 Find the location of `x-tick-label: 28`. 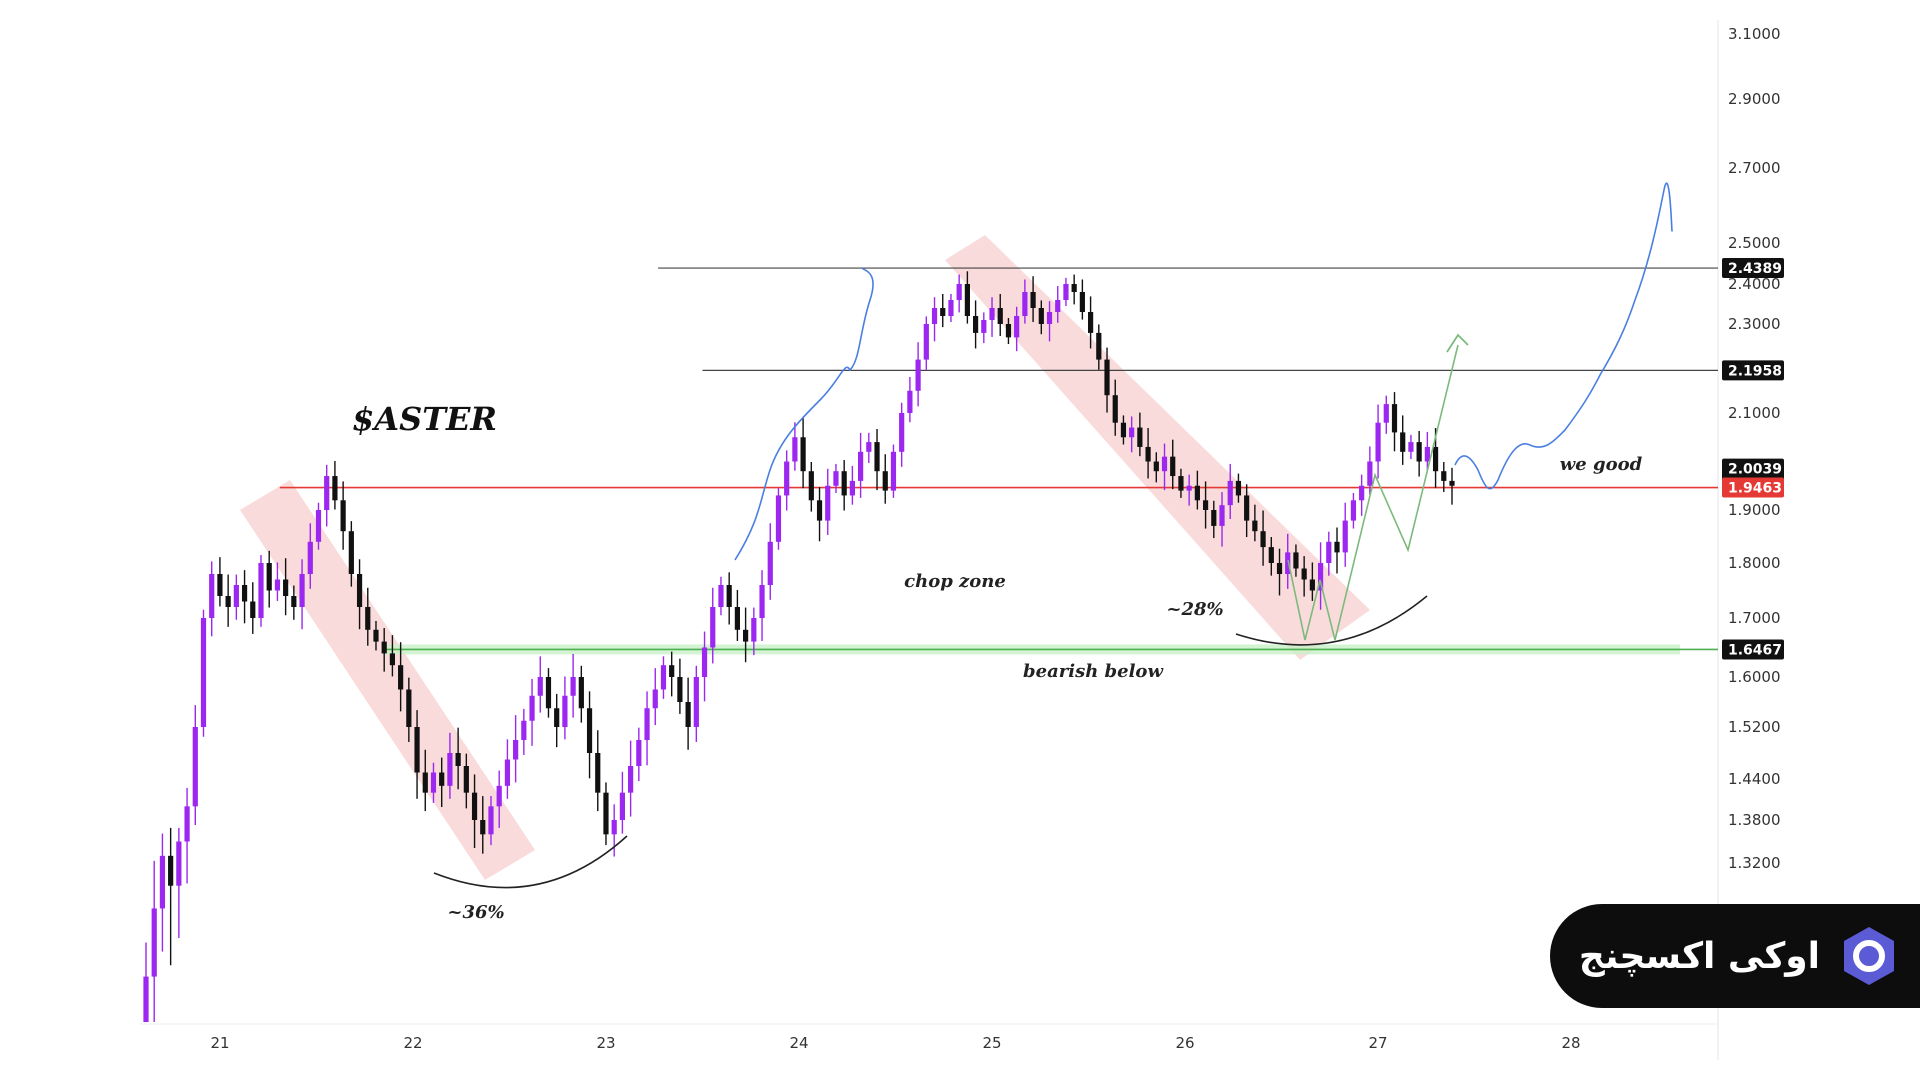

x-tick-label: 28 is located at coordinates (1570, 1043).